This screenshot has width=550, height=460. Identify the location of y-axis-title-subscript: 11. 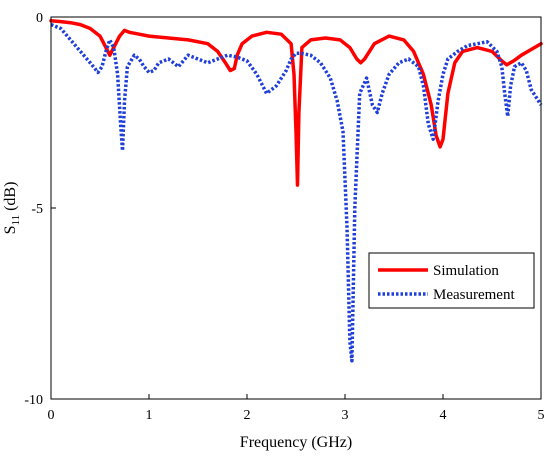
(16, 220).